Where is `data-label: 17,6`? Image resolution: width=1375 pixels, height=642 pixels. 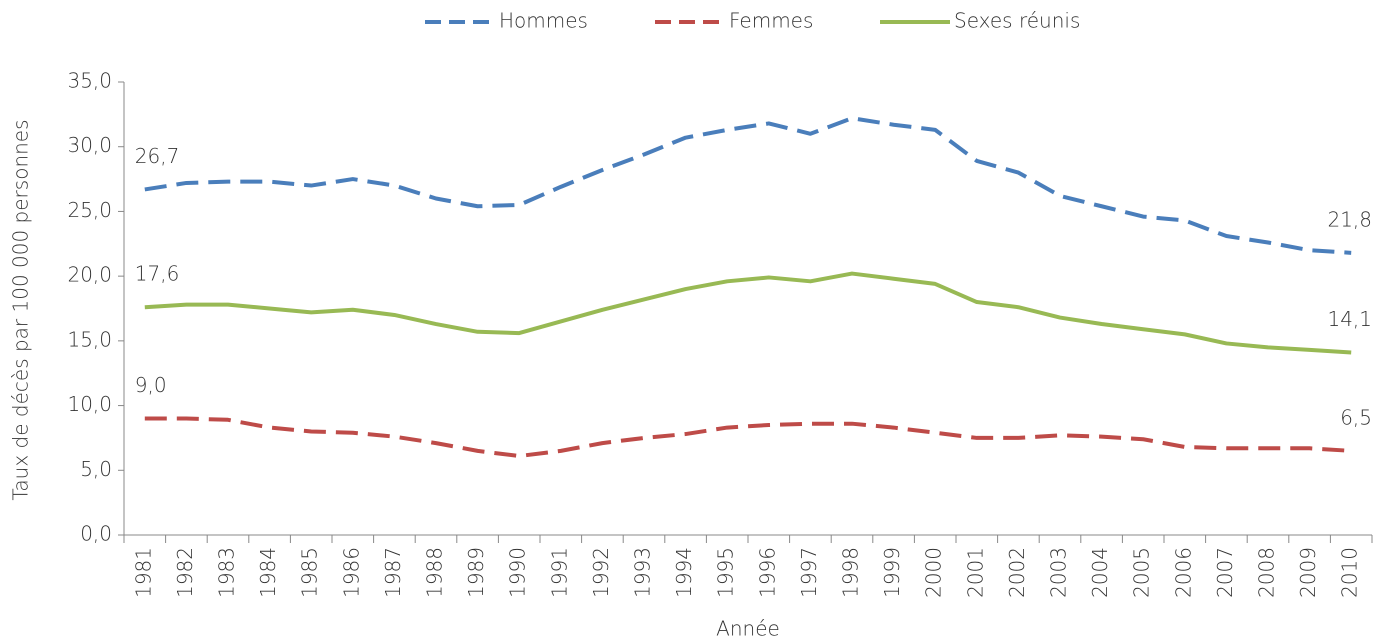
data-label: 17,6 is located at coordinates (157, 274).